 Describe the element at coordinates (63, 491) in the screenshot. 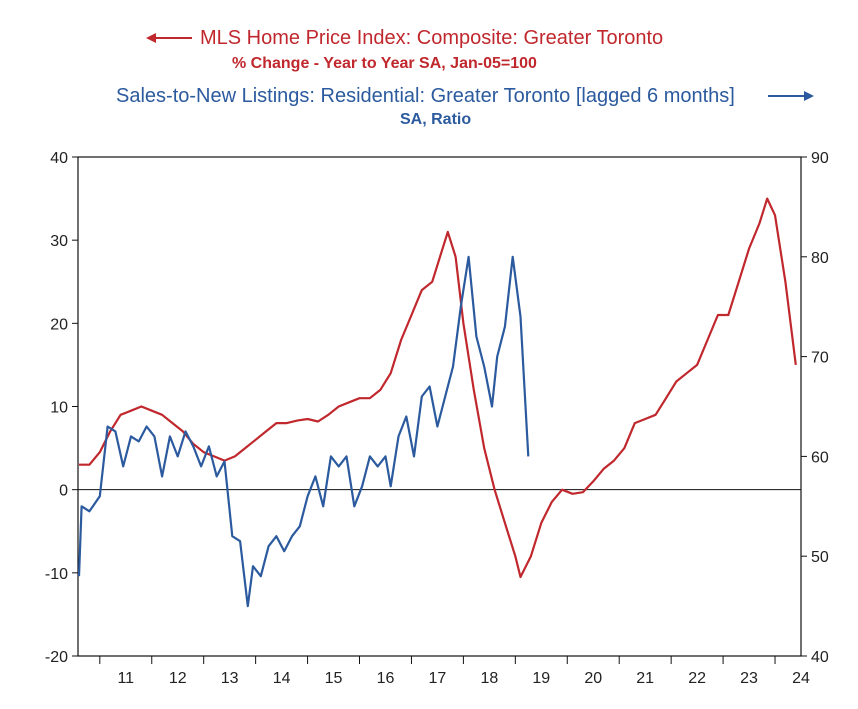

I see `left-tick-label: 0` at that location.